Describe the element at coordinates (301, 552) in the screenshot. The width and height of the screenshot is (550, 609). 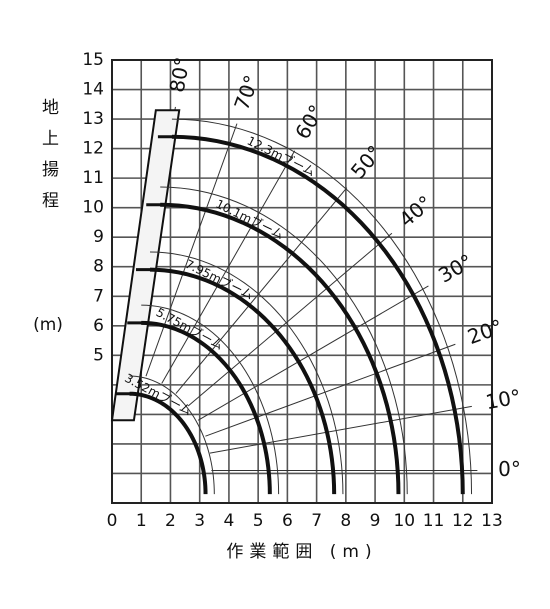
I see `x-axis-label: 作業範囲 (m)` at that location.